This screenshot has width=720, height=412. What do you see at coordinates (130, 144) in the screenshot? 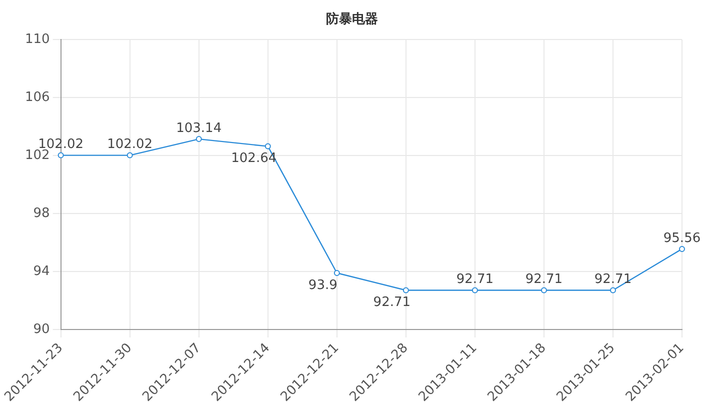
I see `data-label: 102.02` at bounding box center [130, 144].